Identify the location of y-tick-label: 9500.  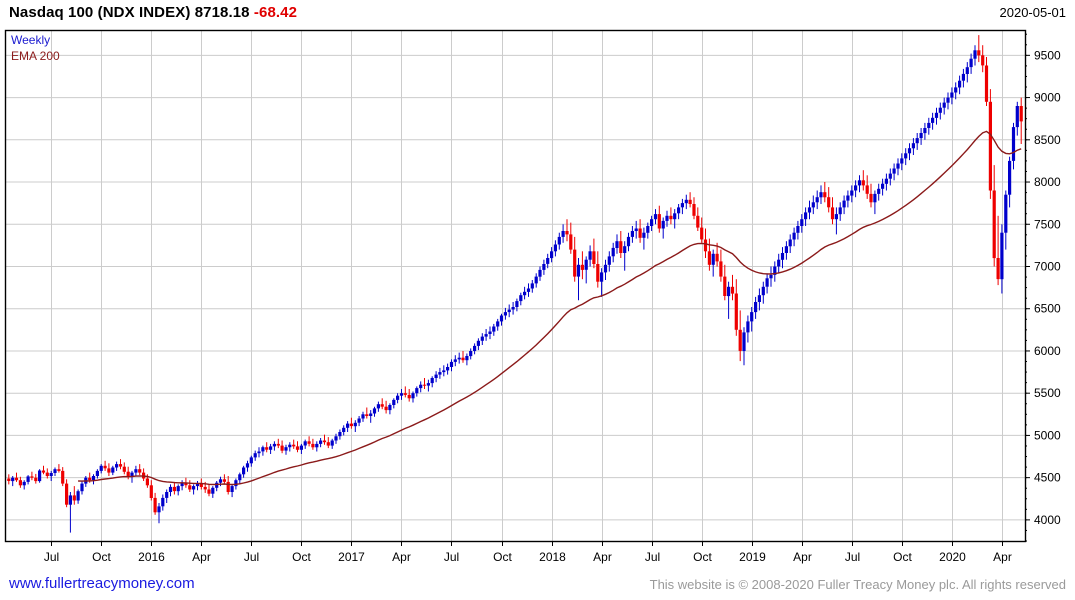
(1047, 55).